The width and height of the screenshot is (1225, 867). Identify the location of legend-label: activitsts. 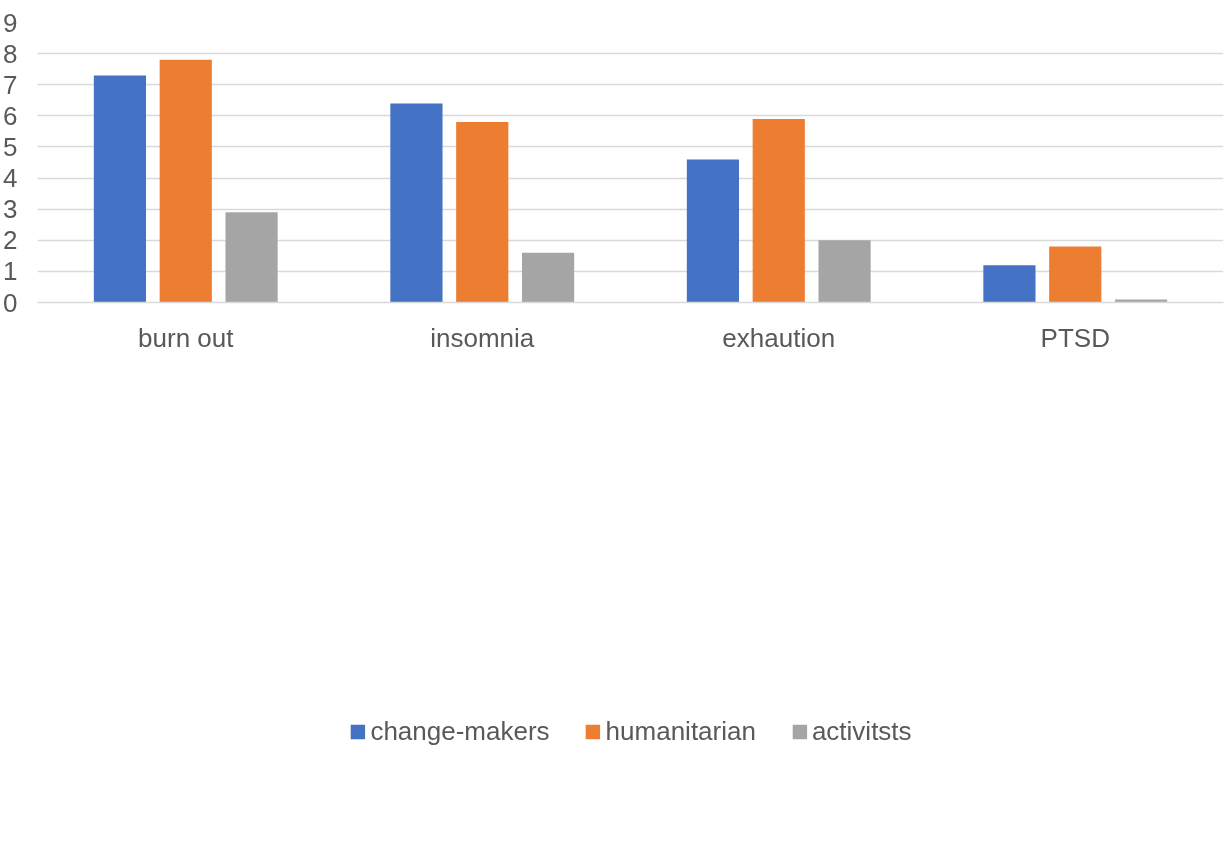
(861, 731).